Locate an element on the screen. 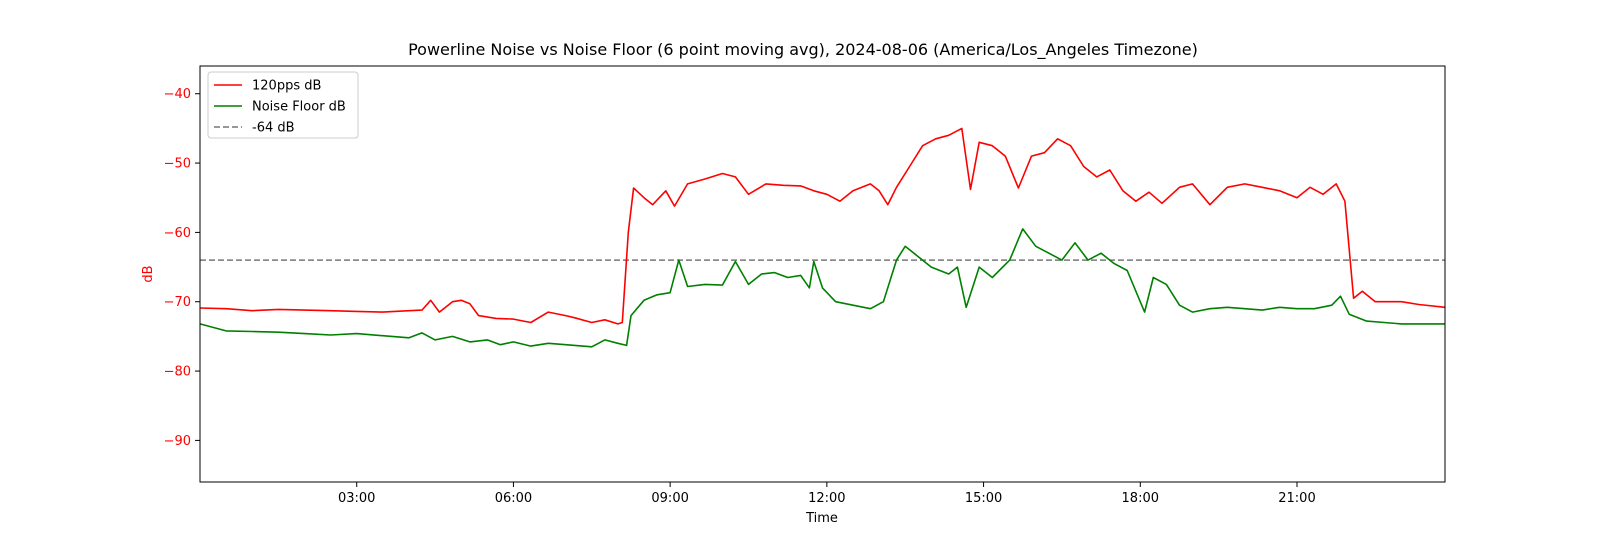 The height and width of the screenshot is (540, 1600). legend-entry-reference-label: -64 dB is located at coordinates (273, 128).